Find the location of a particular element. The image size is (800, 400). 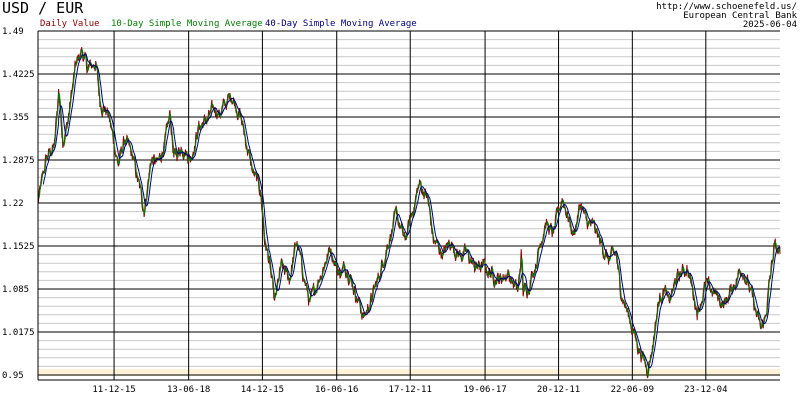

source-provider: European Central Bank is located at coordinates (740, 16).